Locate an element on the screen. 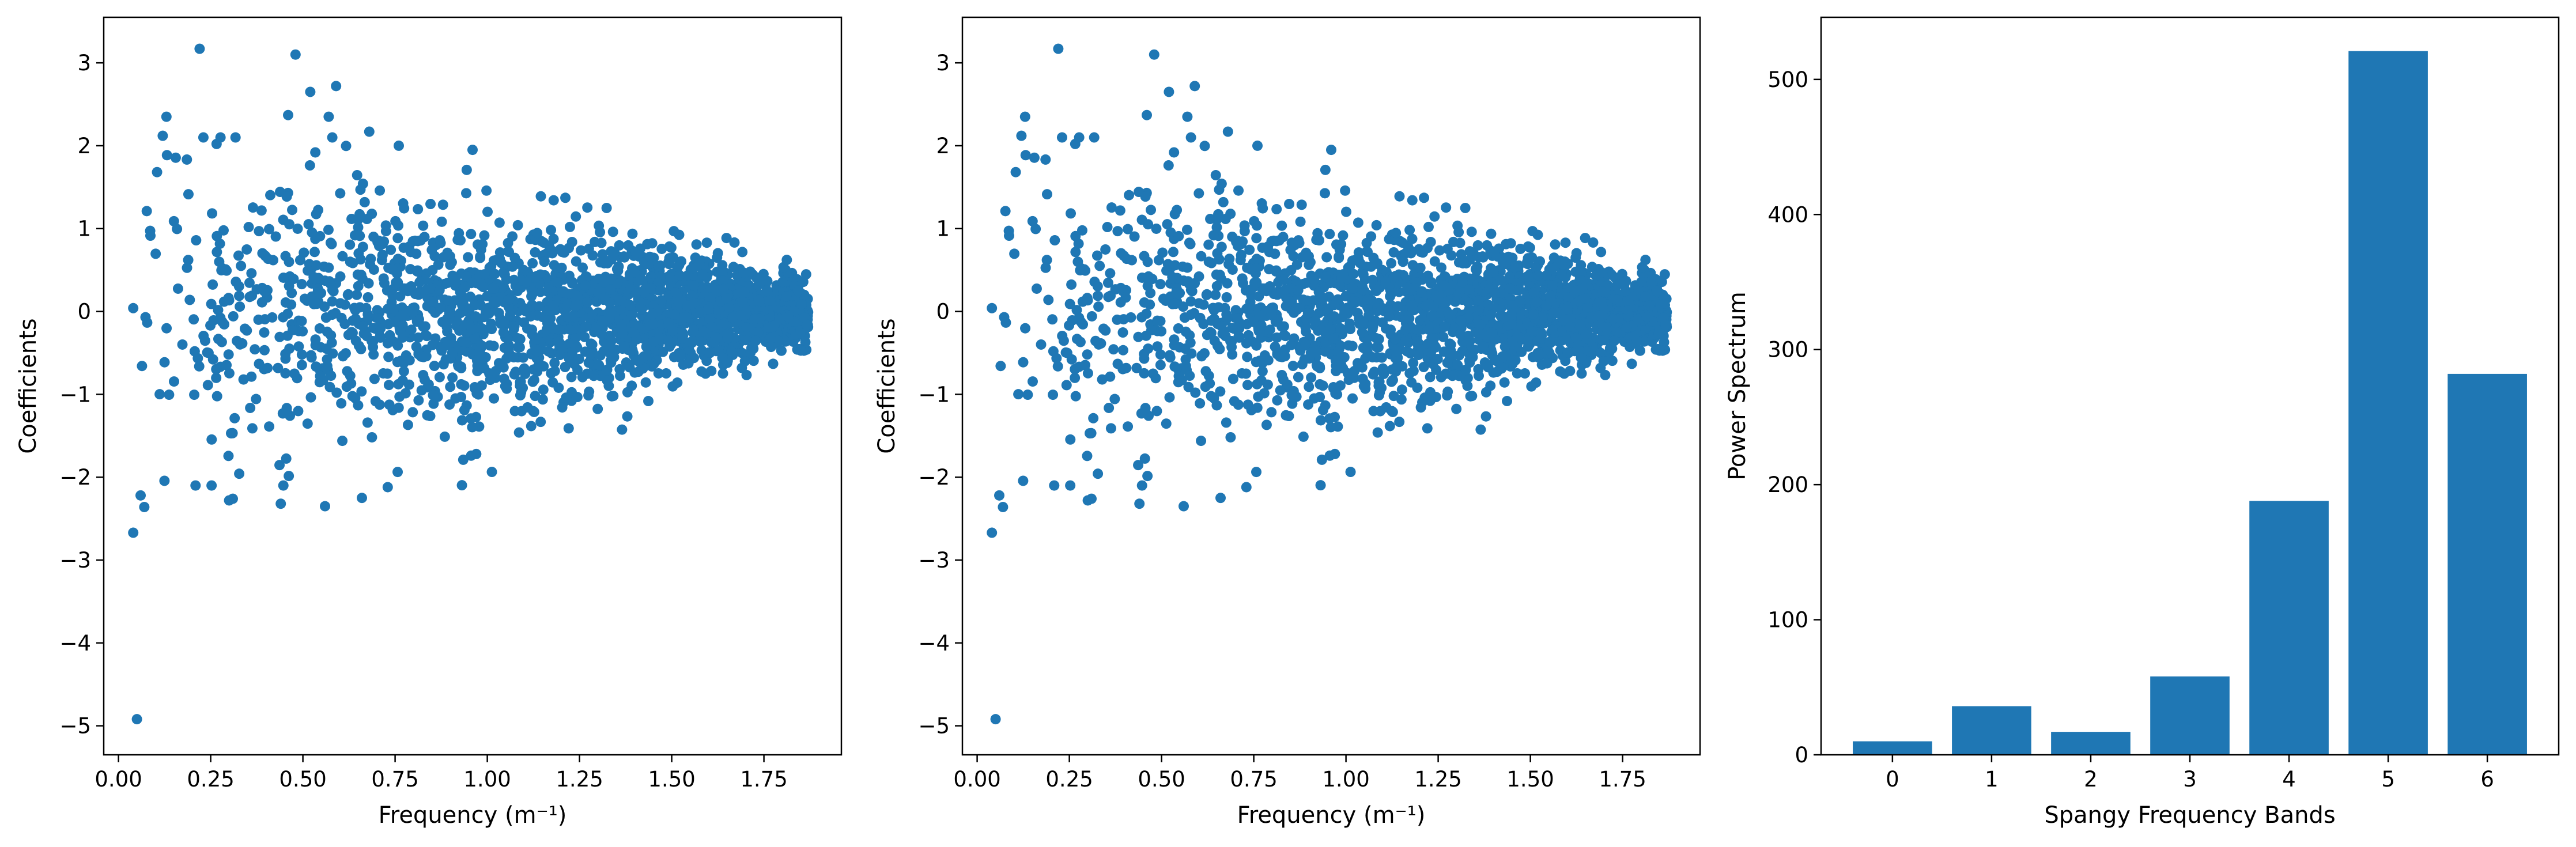  bar-chart-y-tick-label: 100 is located at coordinates (1787, 620).